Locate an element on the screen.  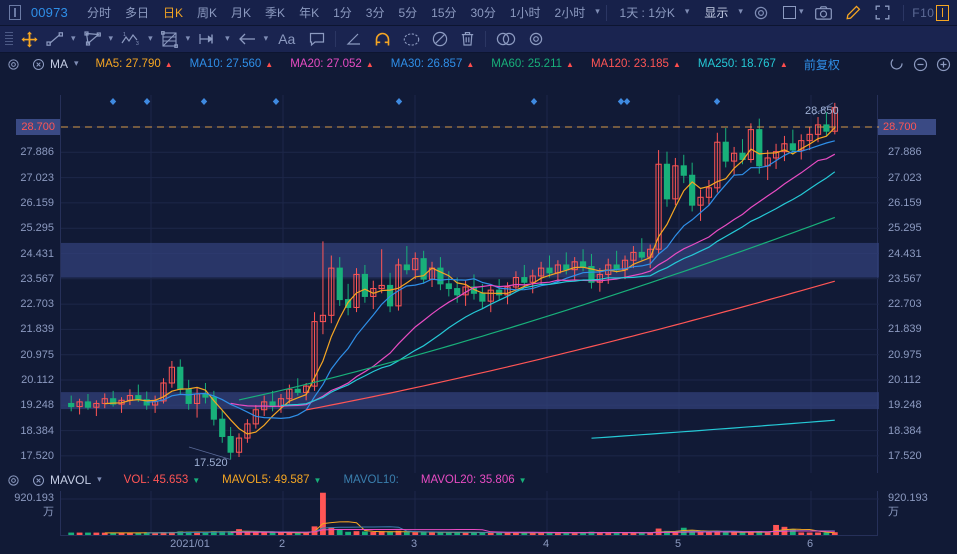
ma-legend-item-4: MA60: 25.211 ▲ is located at coordinates (532, 64).